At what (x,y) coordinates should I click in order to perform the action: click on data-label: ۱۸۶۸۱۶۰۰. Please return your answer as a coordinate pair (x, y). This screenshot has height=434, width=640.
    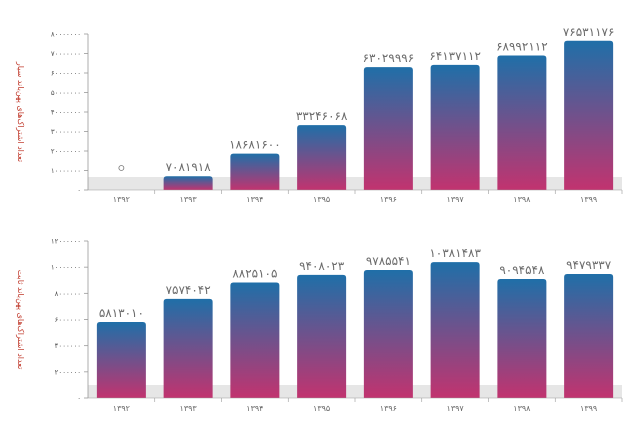
    Looking at the image, I should click on (255, 145).